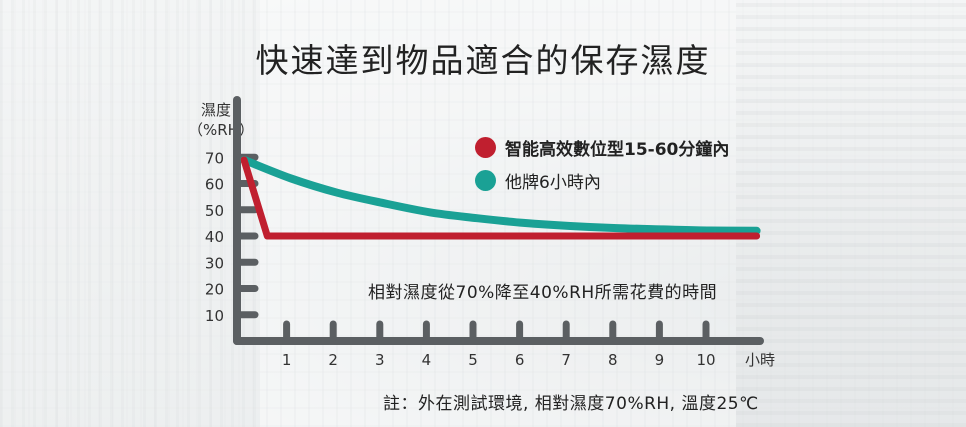  What do you see at coordinates (214, 316) in the screenshot?
I see `y-tick-label-10: 10` at bounding box center [214, 316].